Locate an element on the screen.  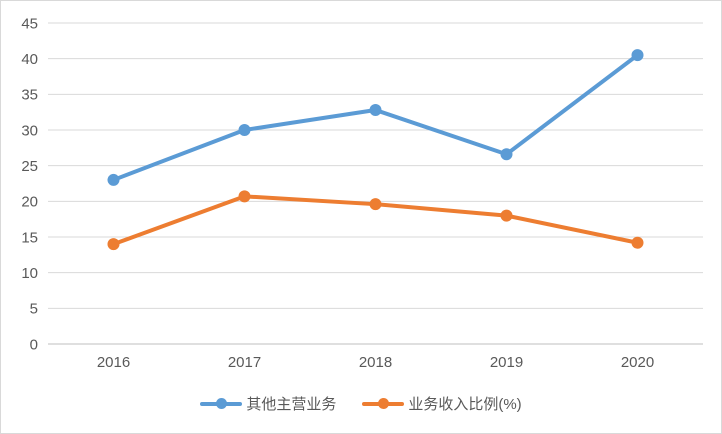
legend-marker-line-dot-orange is located at coordinates (383, 404).